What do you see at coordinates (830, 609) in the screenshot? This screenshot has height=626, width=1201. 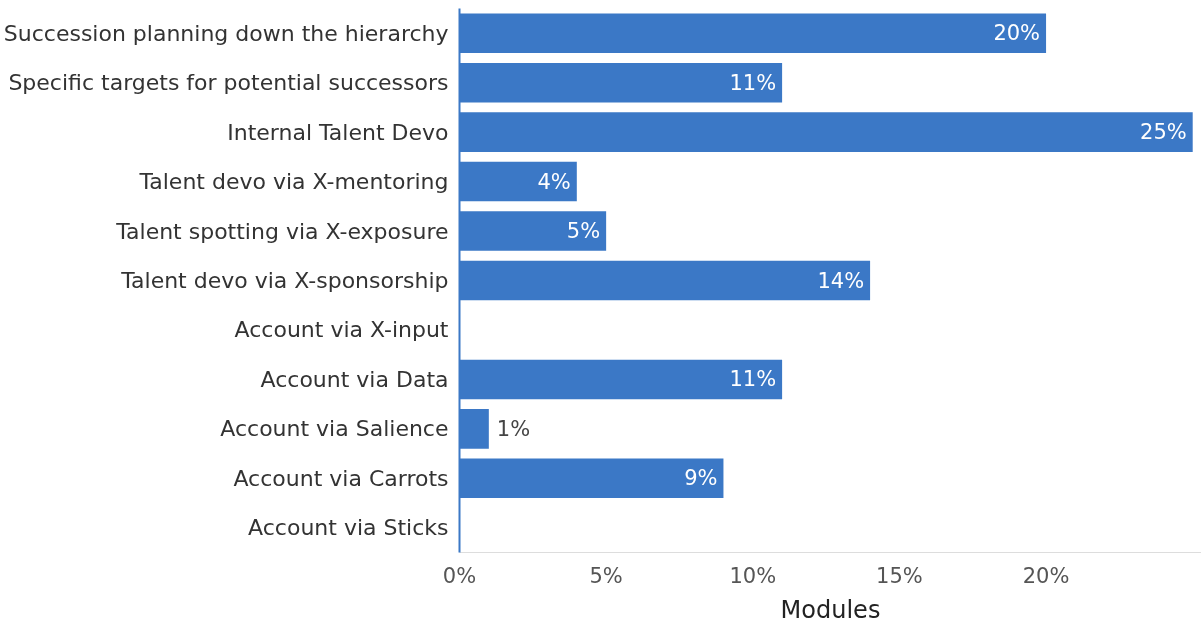 I see `x-axis-title: Modules` at bounding box center [830, 609].